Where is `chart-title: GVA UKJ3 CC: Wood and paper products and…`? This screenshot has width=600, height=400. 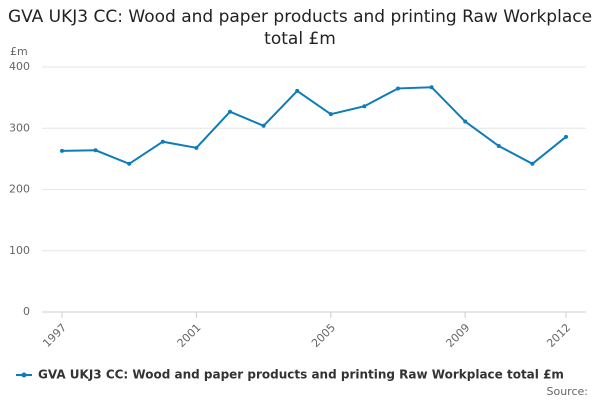 chart-title: GVA UKJ3 CC: Wood and paper products and… is located at coordinates (300, 28).